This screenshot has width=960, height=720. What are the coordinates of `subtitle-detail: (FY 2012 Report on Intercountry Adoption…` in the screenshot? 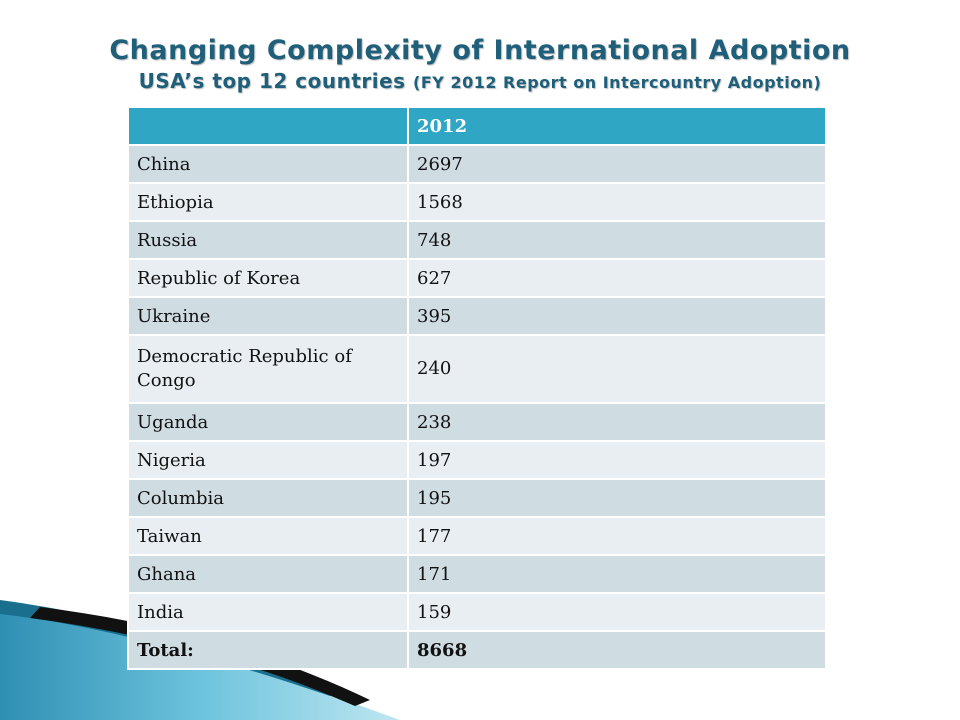 It's located at (617, 82).